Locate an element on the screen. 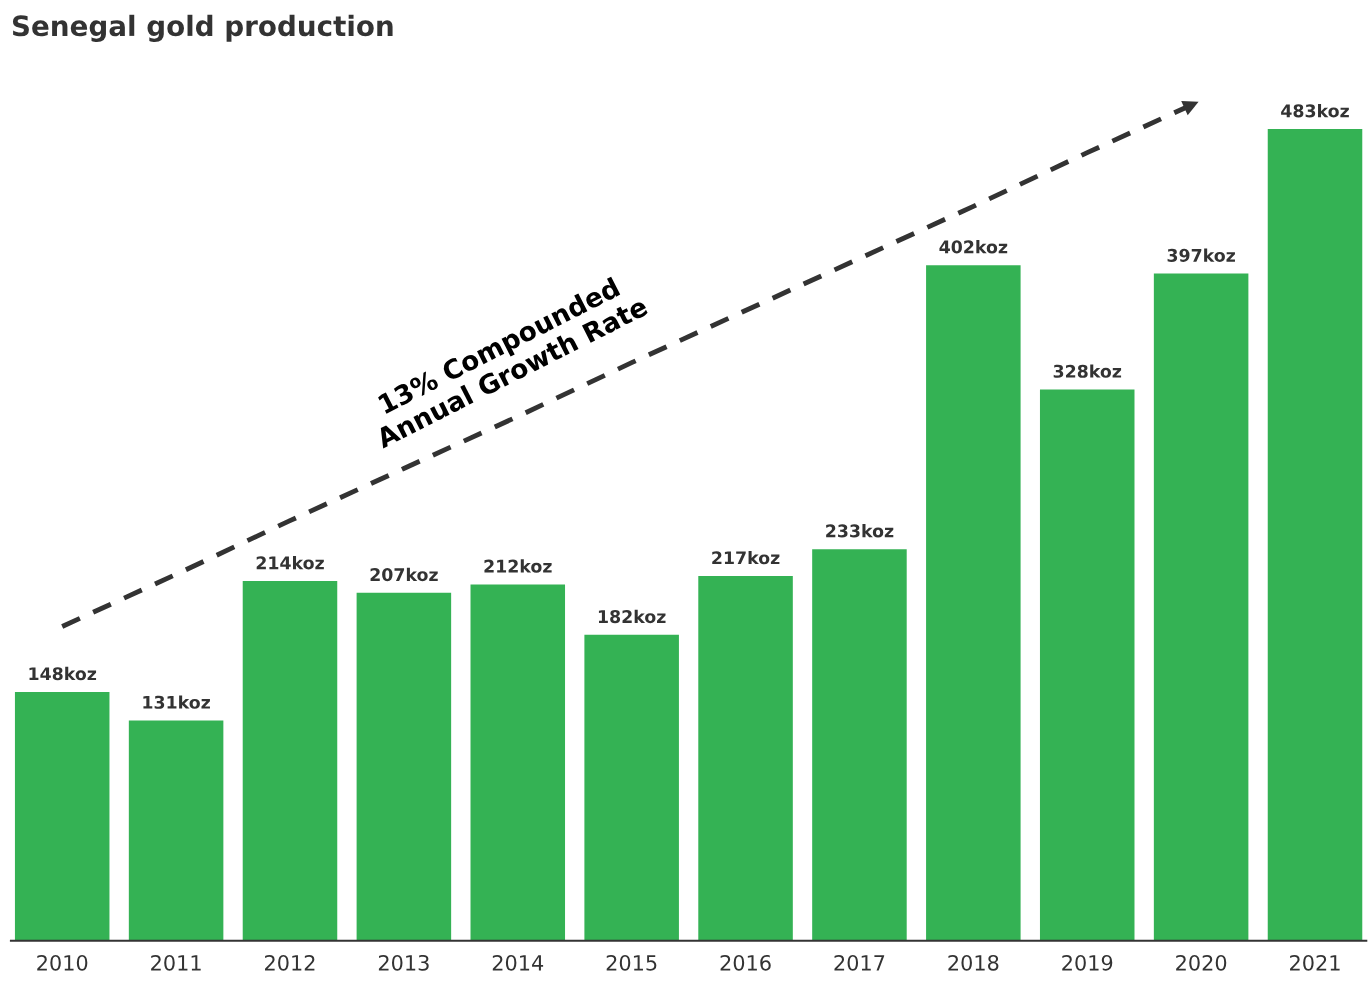 This screenshot has width=1369, height=985. x-tick-label: 2018 is located at coordinates (973, 962).